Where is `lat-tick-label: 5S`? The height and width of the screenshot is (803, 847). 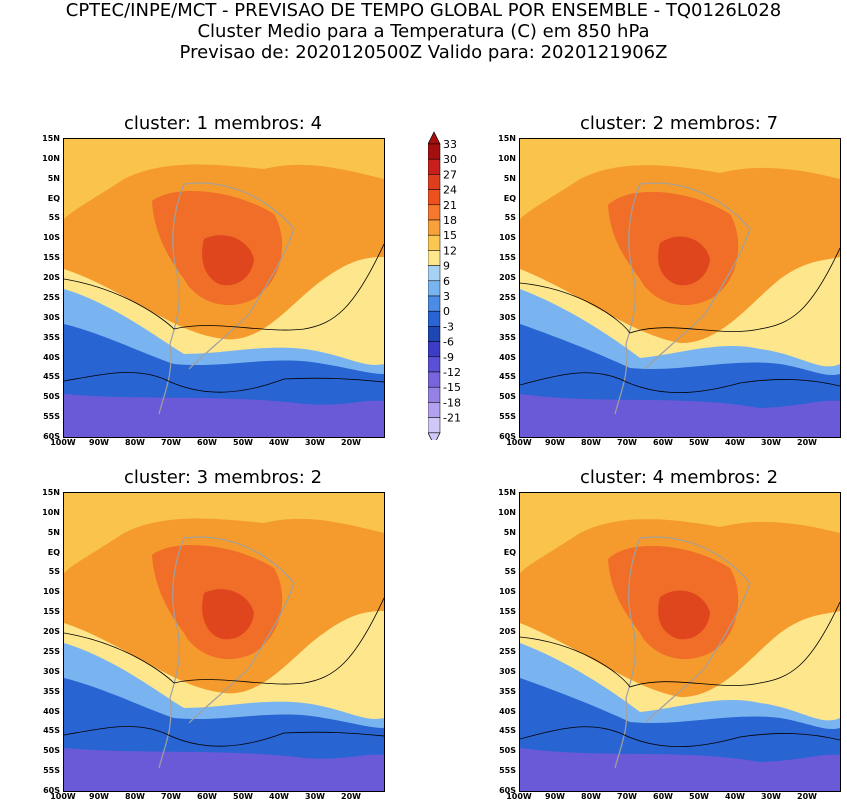
lat-tick-label: 5S is located at coordinates (54, 218).